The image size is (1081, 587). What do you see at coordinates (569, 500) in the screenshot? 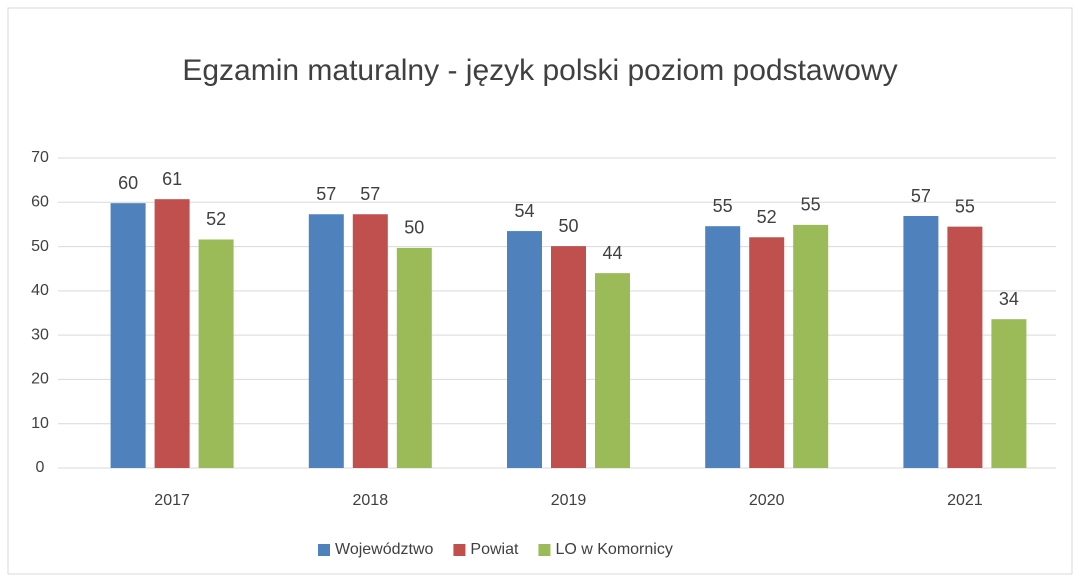
I see `x-tick-label: 2019` at bounding box center [569, 500].